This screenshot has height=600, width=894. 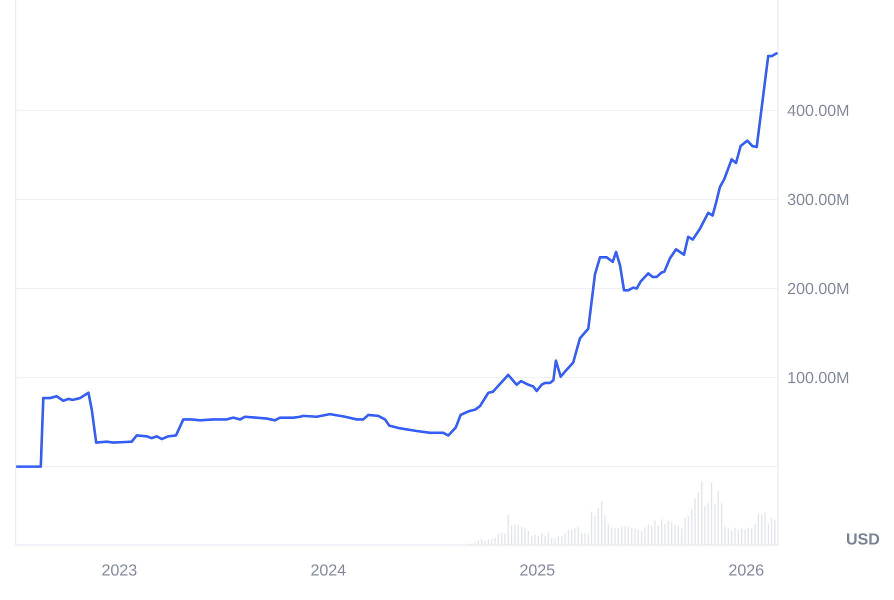 What do you see at coordinates (818, 288) in the screenshot?
I see `y-tick-label: 200.00M` at bounding box center [818, 288].